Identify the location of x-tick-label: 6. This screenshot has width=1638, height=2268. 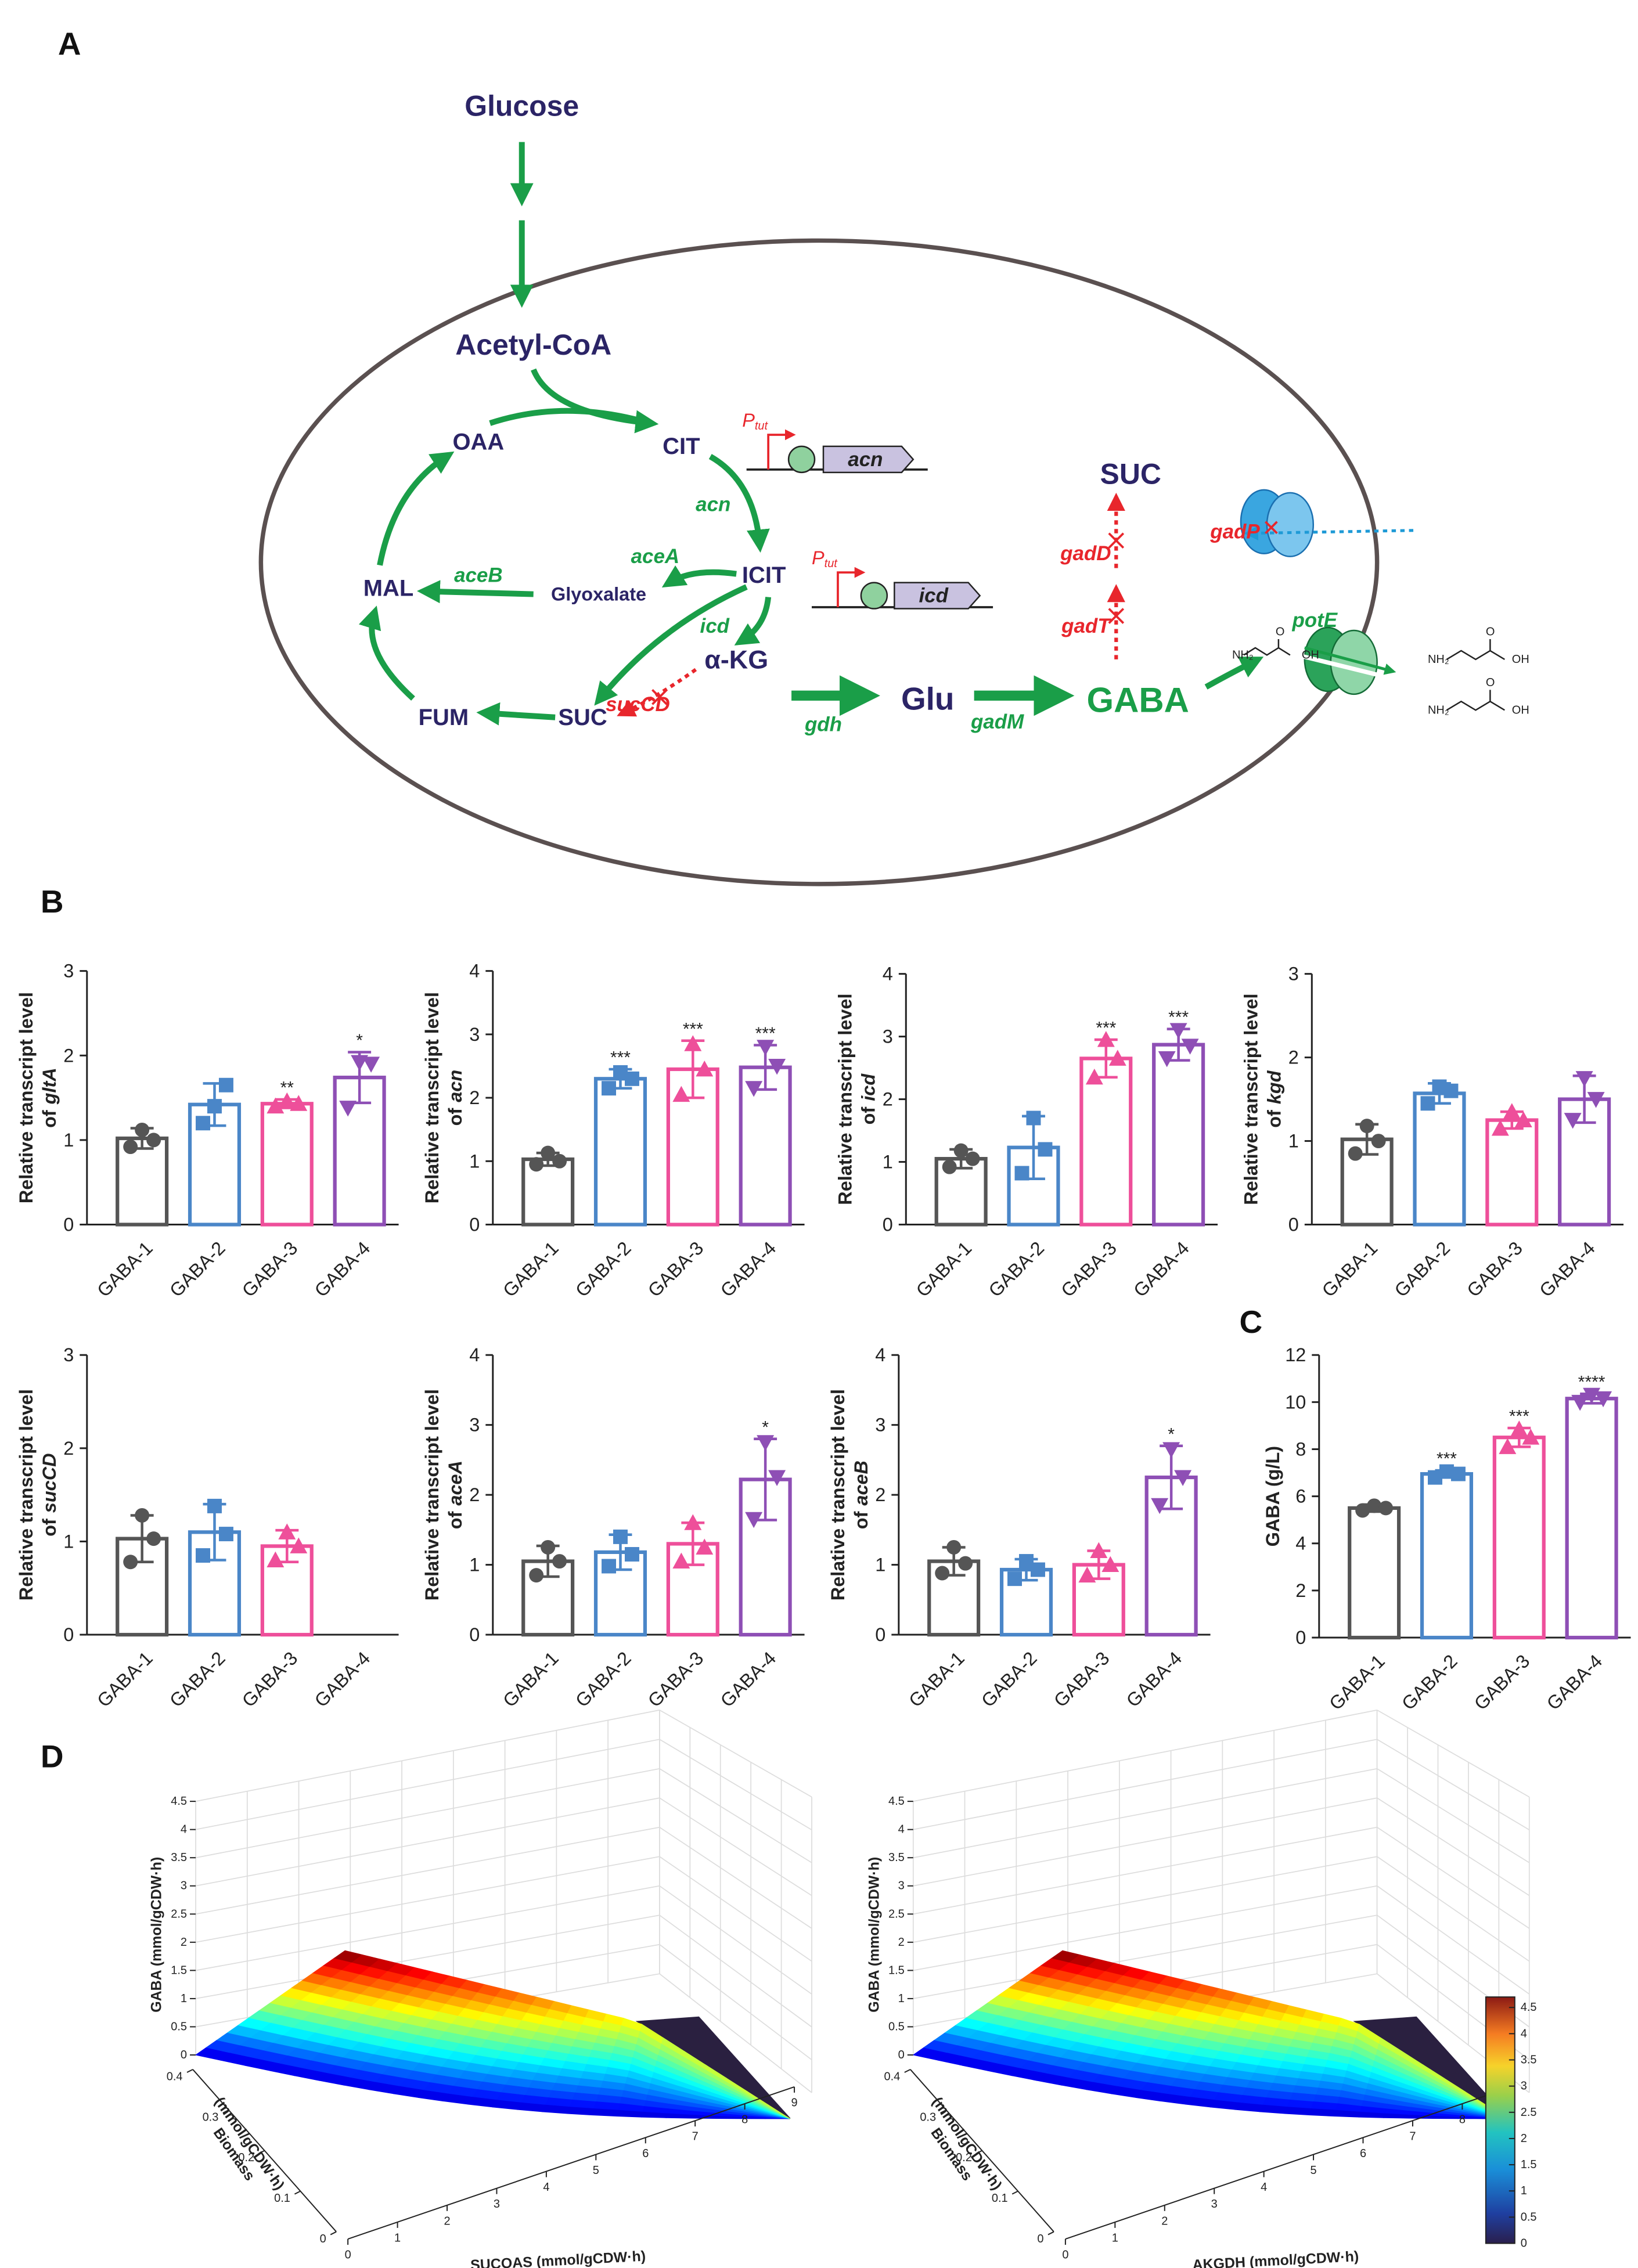
(1363, 2153).